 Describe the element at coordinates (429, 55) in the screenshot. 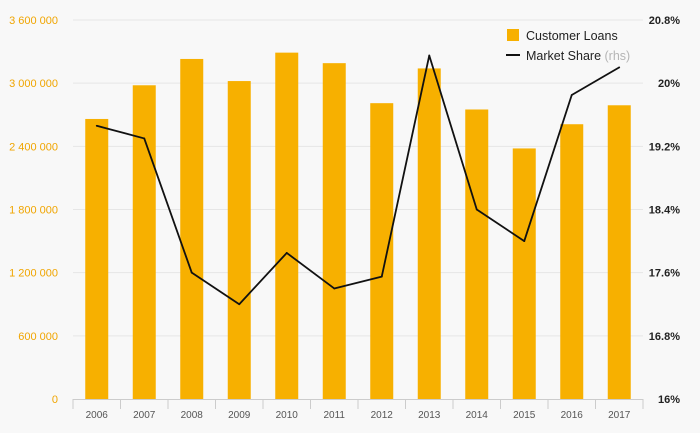

I see `point-market-share-2013` at that location.